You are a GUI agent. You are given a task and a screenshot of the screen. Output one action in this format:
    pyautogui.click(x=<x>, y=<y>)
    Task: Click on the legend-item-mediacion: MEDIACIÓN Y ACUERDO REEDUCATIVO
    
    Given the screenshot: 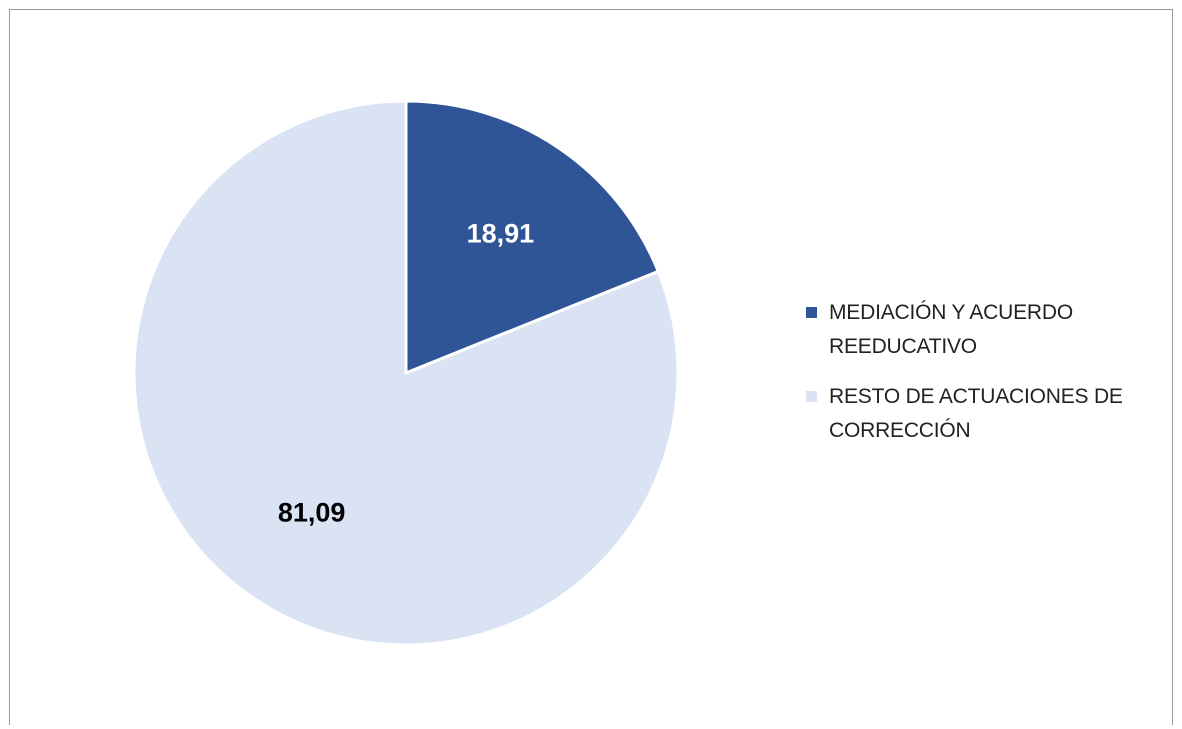 What is the action you would take?
    pyautogui.click(x=981, y=330)
    